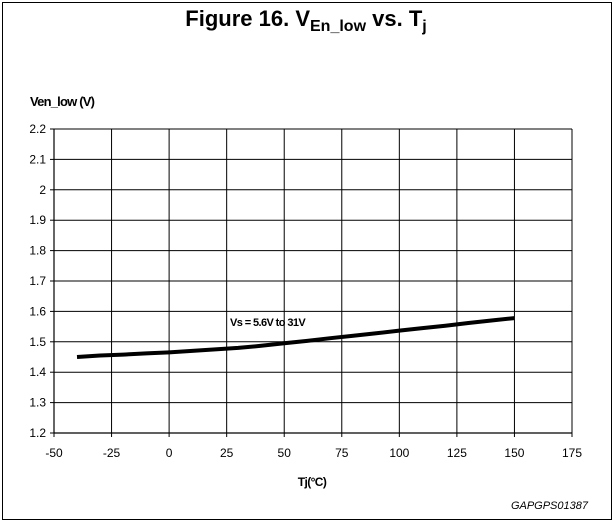 This screenshot has height=524, width=616. What do you see at coordinates (37, 372) in the screenshot?
I see `y-tick-label: 1.4` at bounding box center [37, 372].